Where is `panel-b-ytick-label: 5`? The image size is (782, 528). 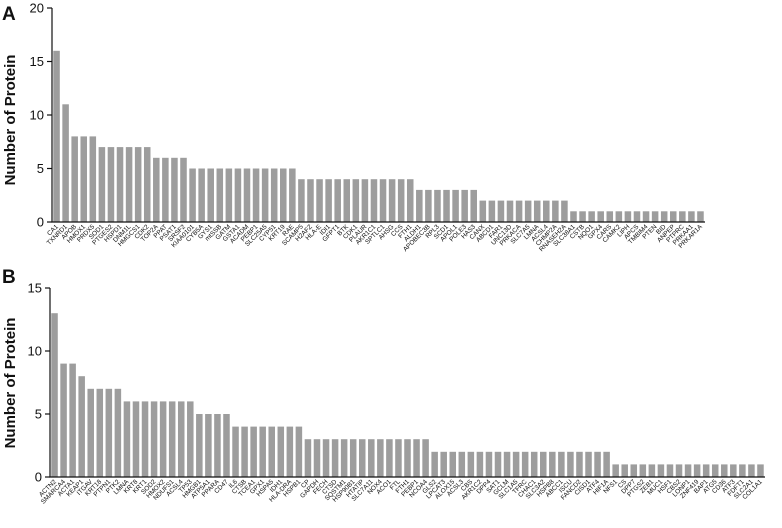 panel-b-ytick-label: 5 is located at coordinates (38, 414).